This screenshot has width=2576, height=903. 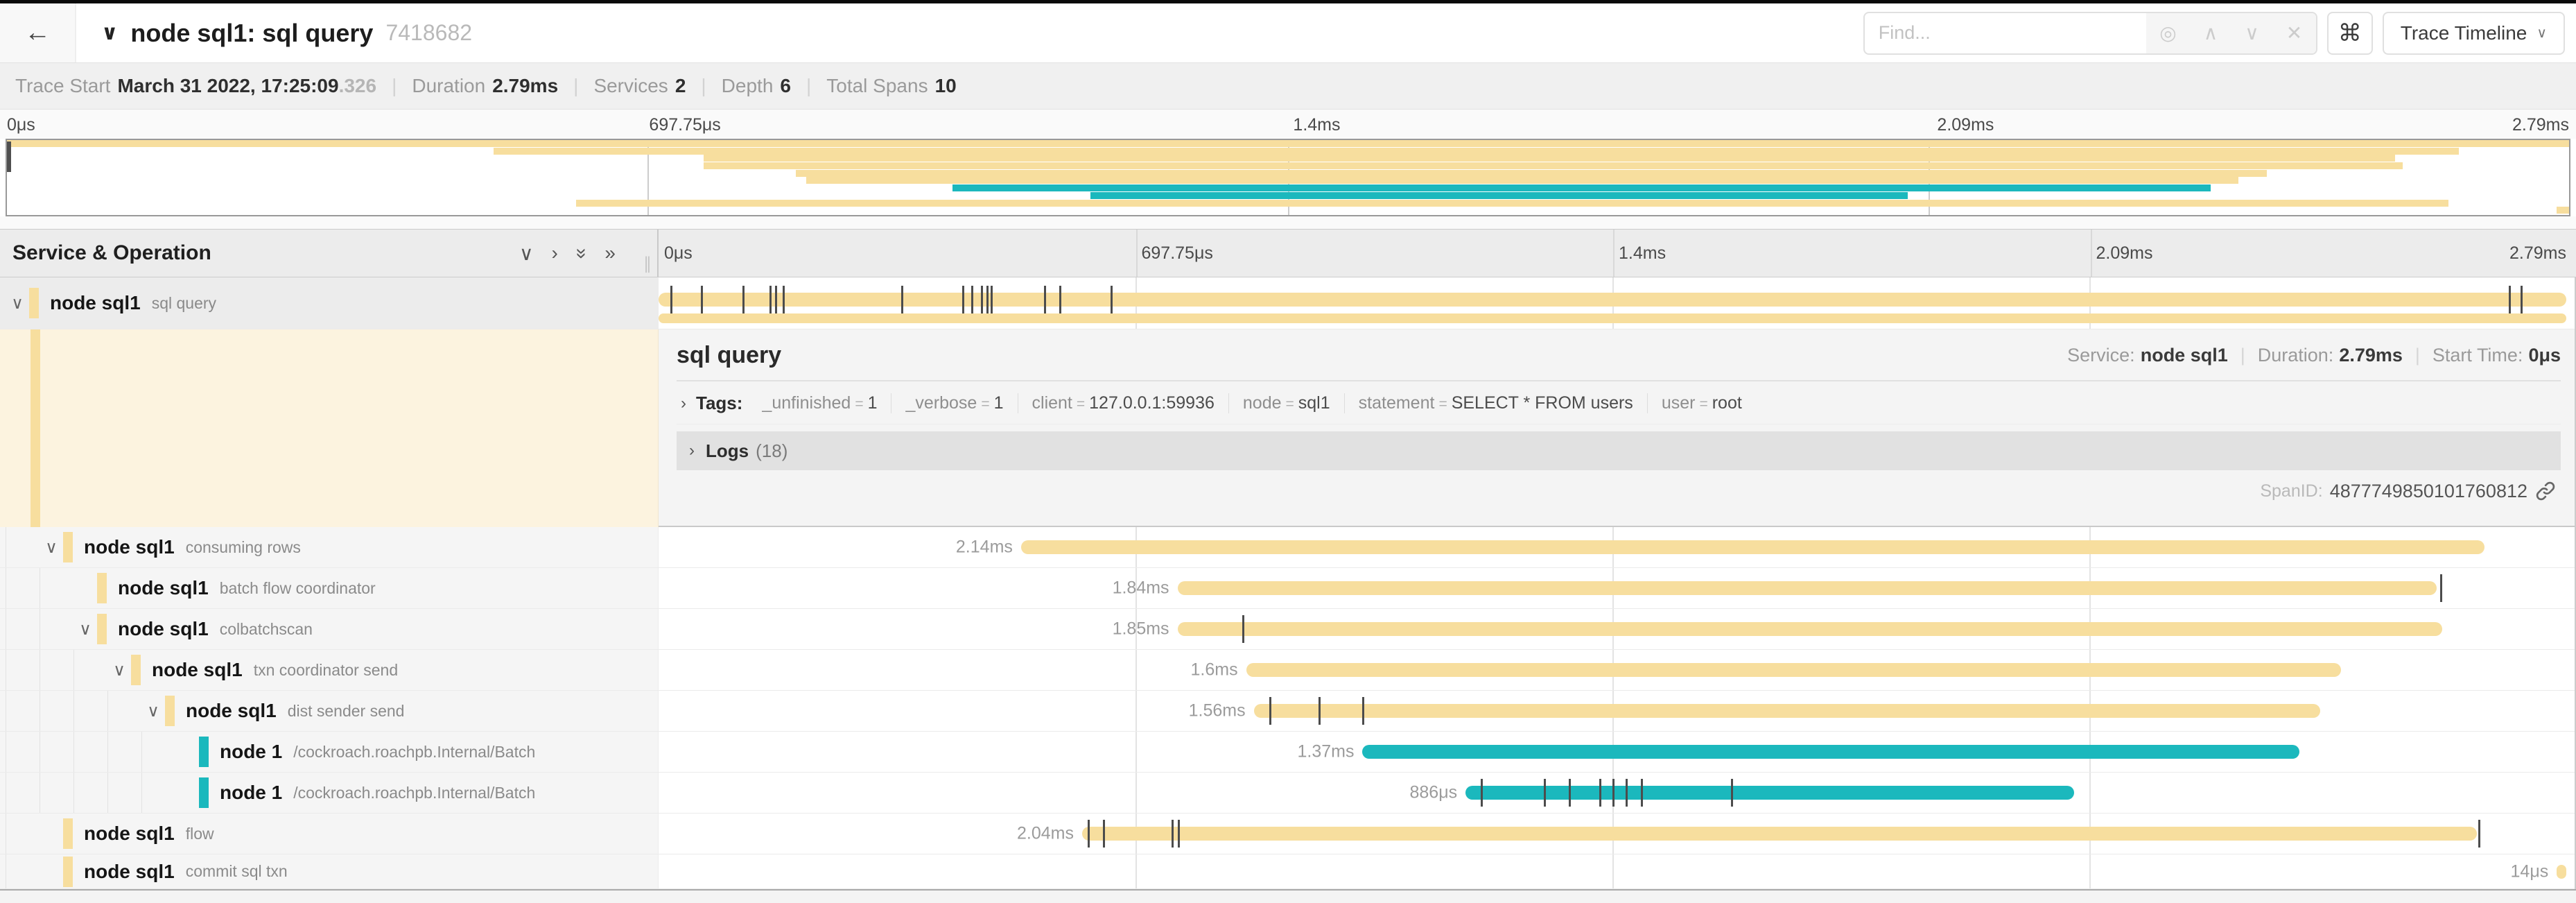 I want to click on minimap-gap, so click(x=1288, y=222).